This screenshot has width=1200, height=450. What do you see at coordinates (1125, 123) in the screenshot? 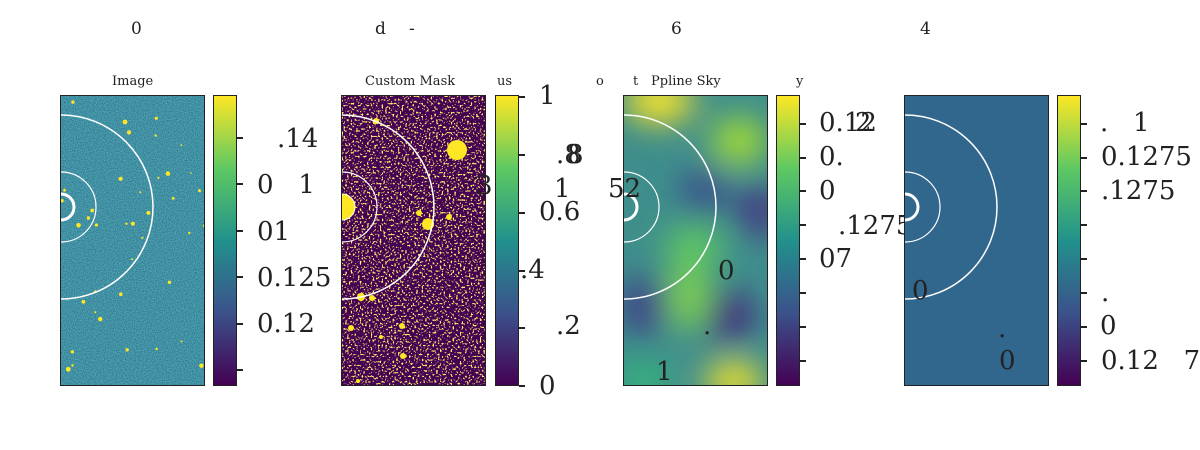
I see `colorbar-tick-label: . 1` at bounding box center [1125, 123].